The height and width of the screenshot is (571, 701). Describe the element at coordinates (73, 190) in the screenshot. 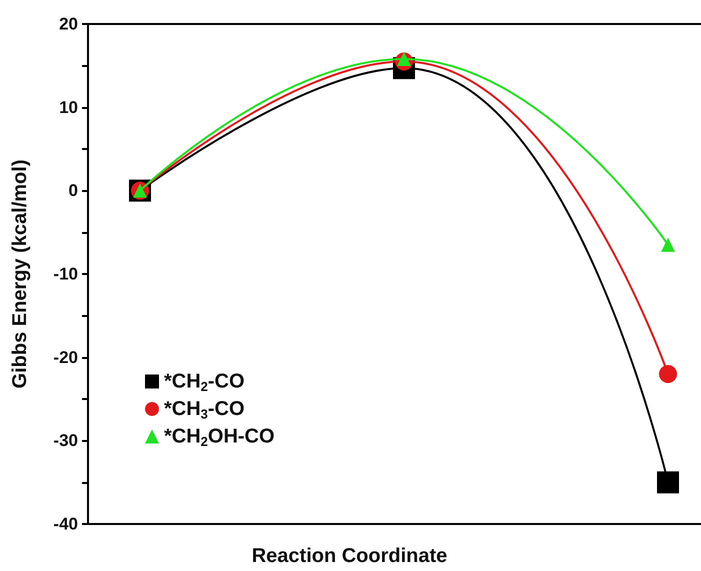

I see `y-tick-label: 0` at that location.